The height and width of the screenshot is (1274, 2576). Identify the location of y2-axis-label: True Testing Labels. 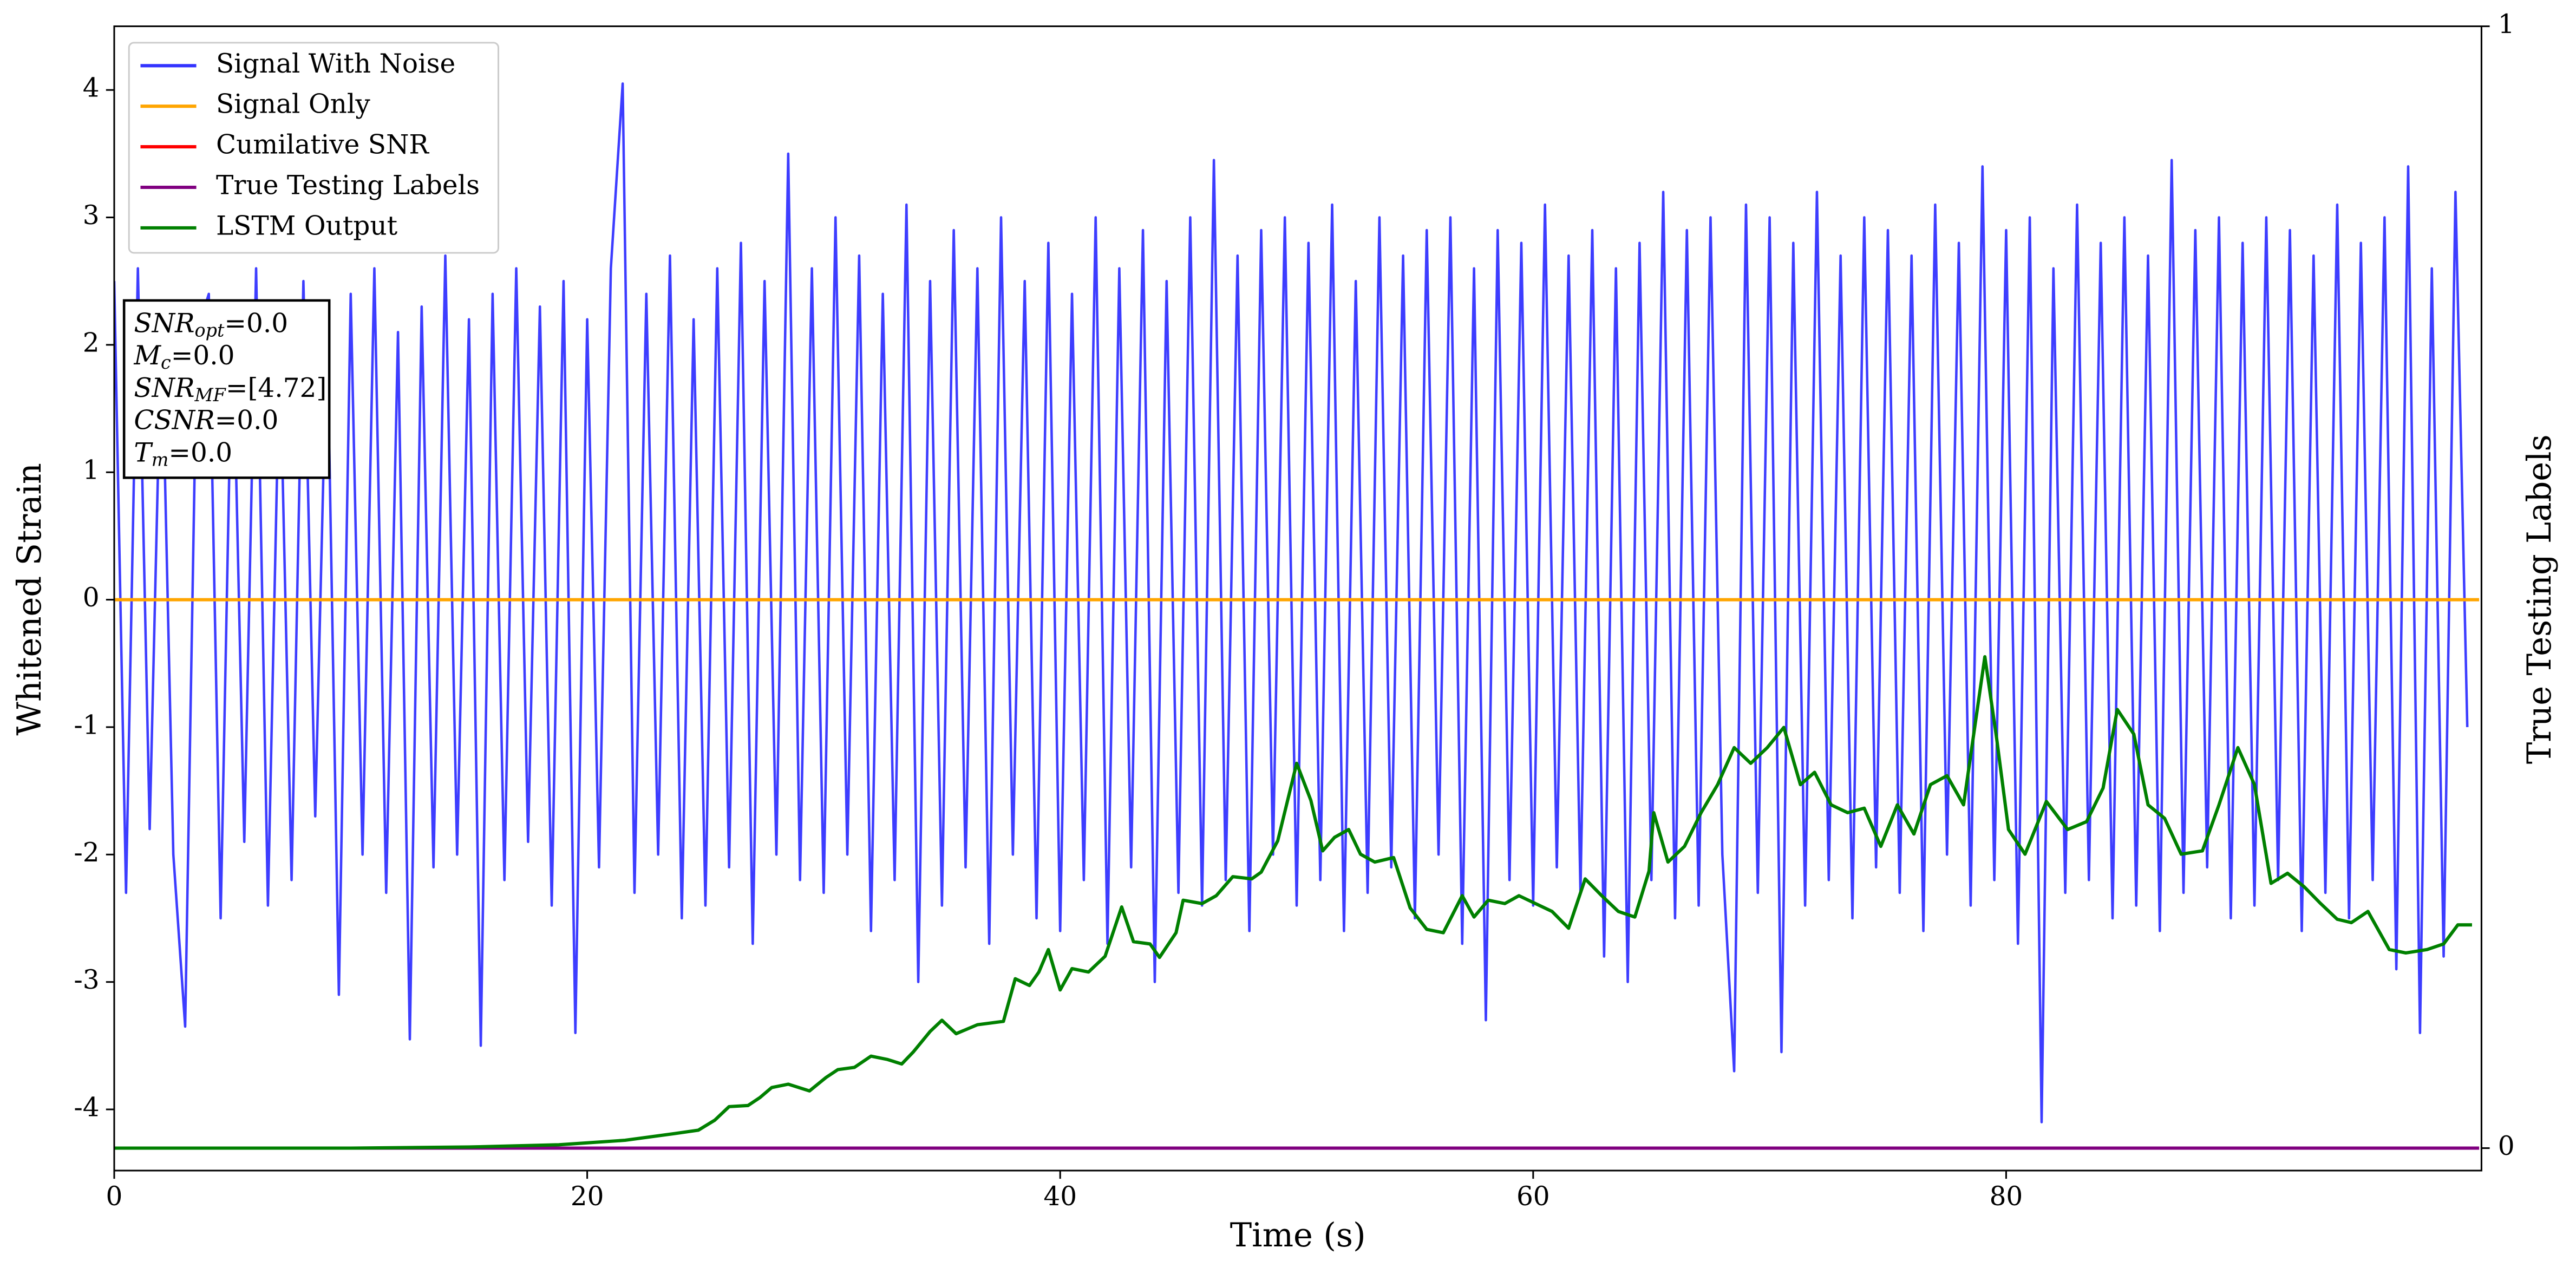
(2540, 599).